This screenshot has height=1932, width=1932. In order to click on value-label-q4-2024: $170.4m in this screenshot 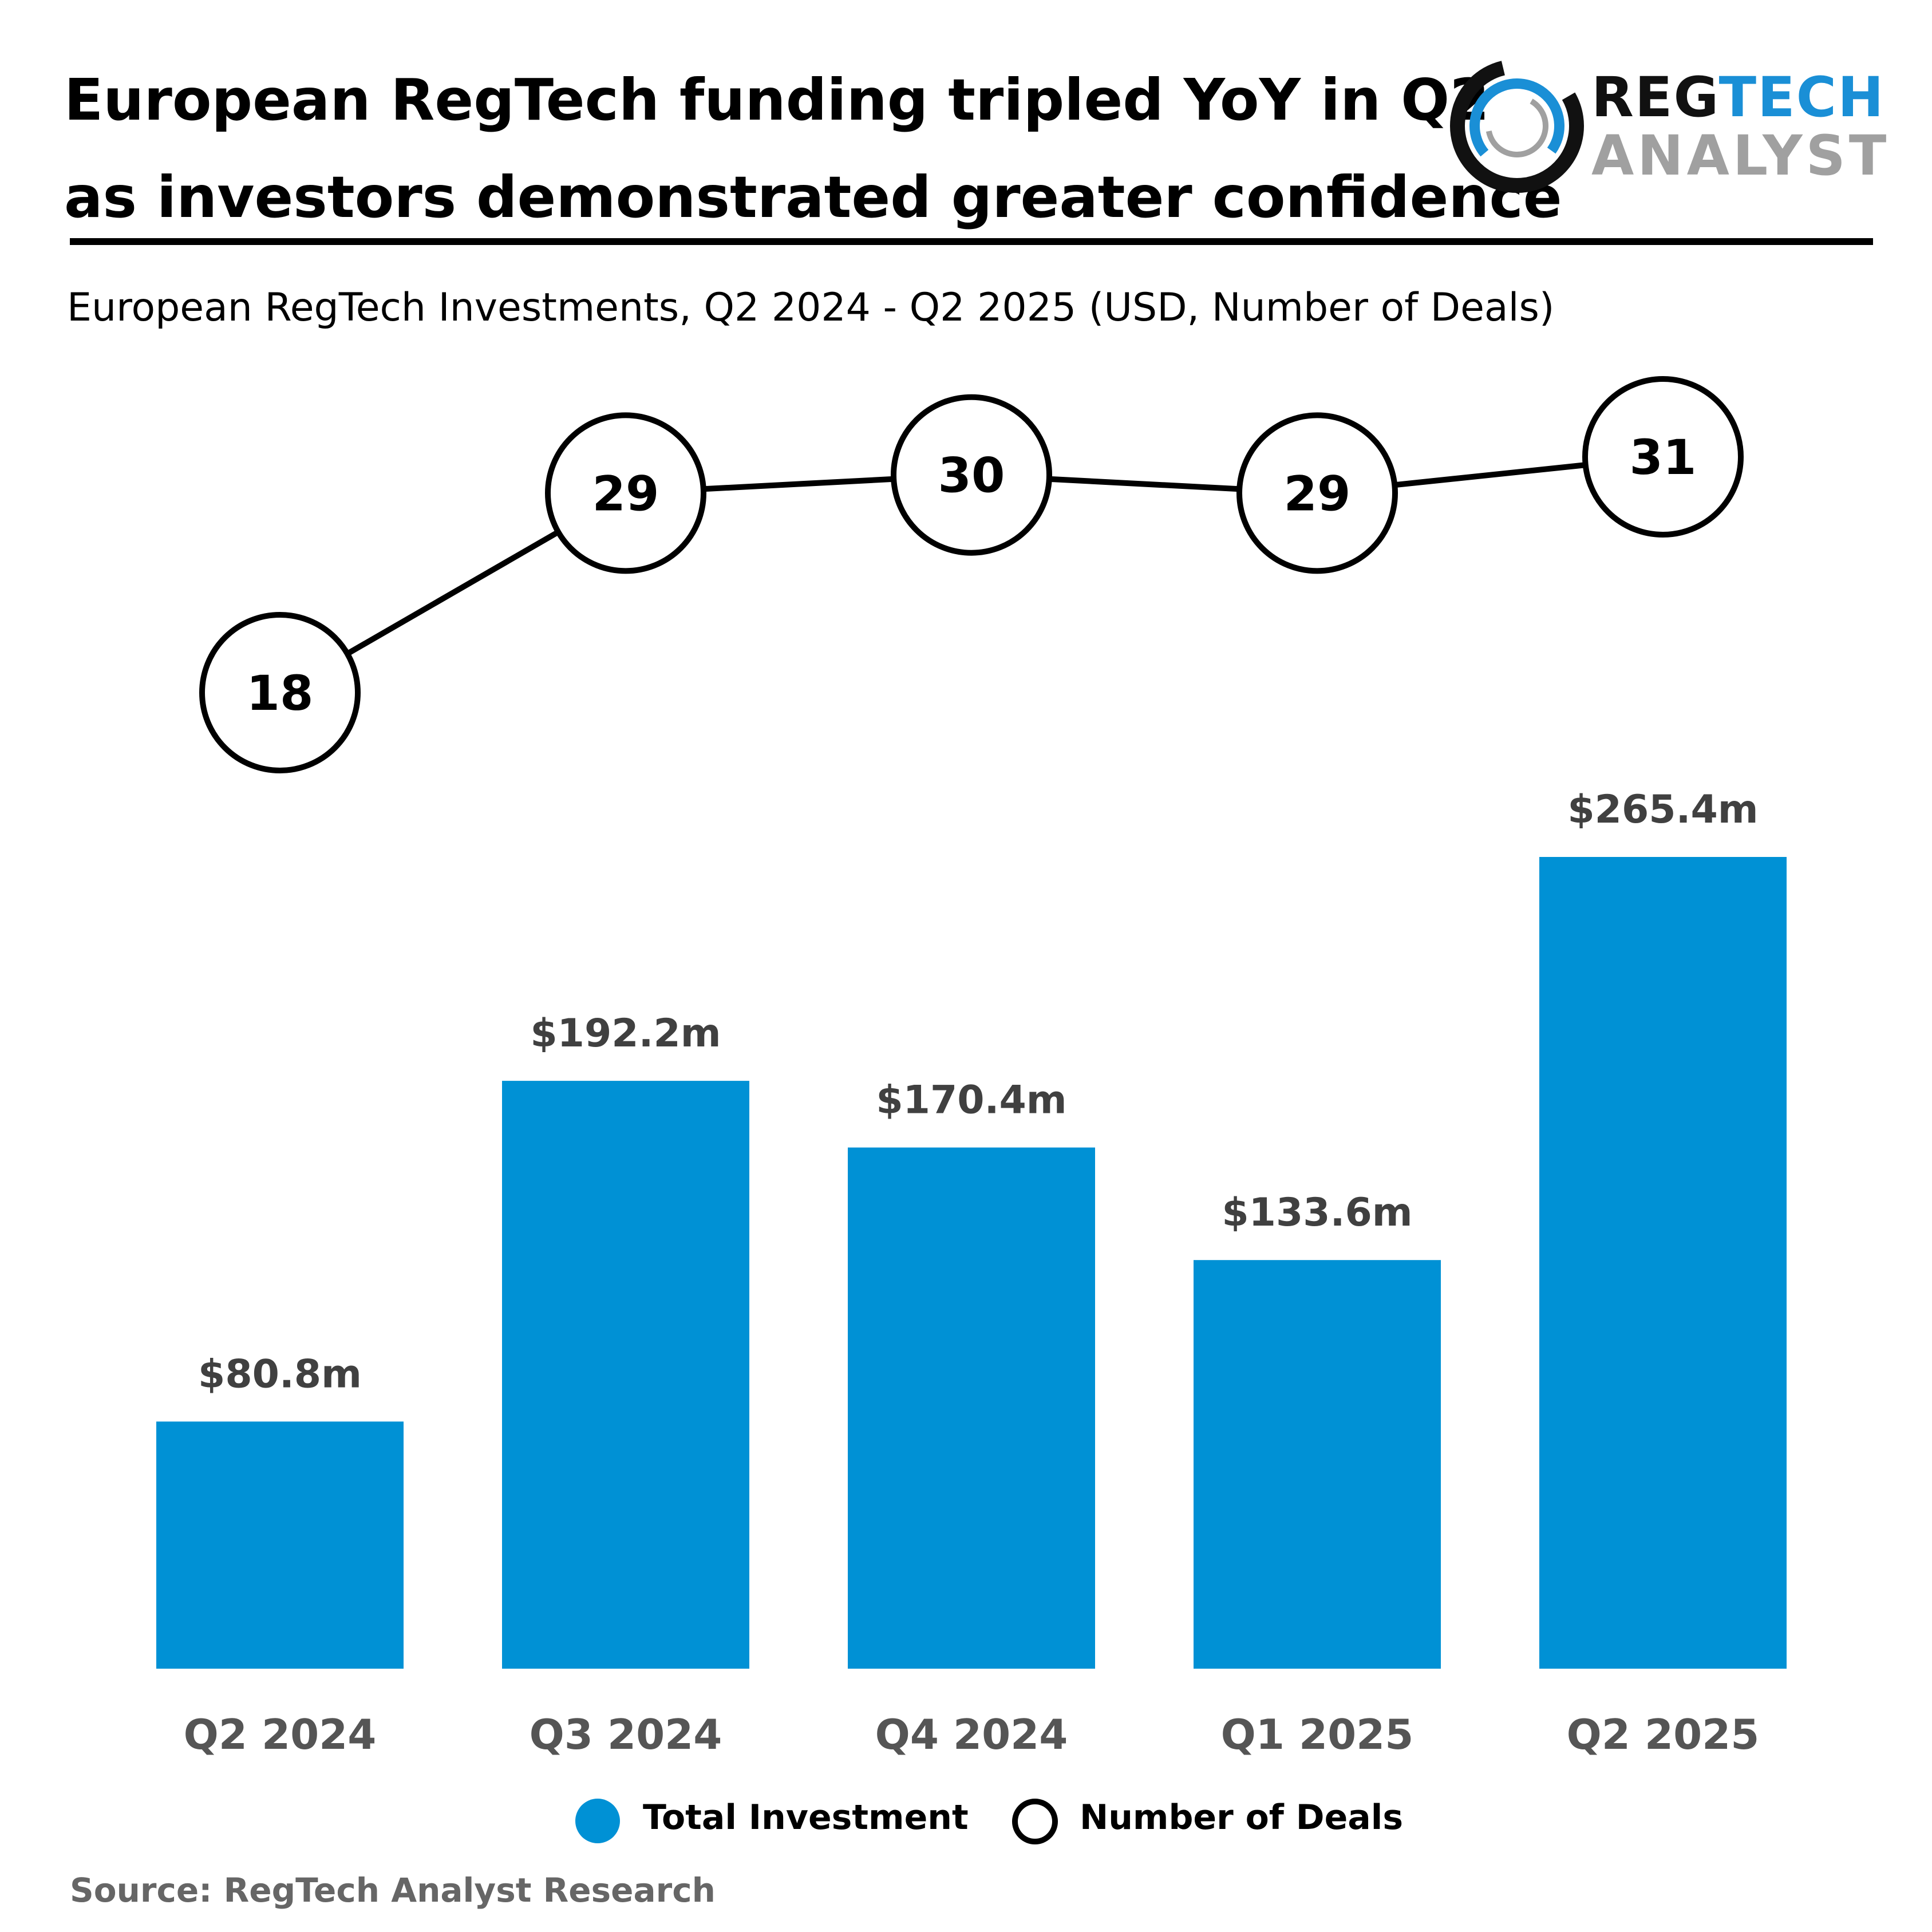, I will do `click(971, 1100)`.